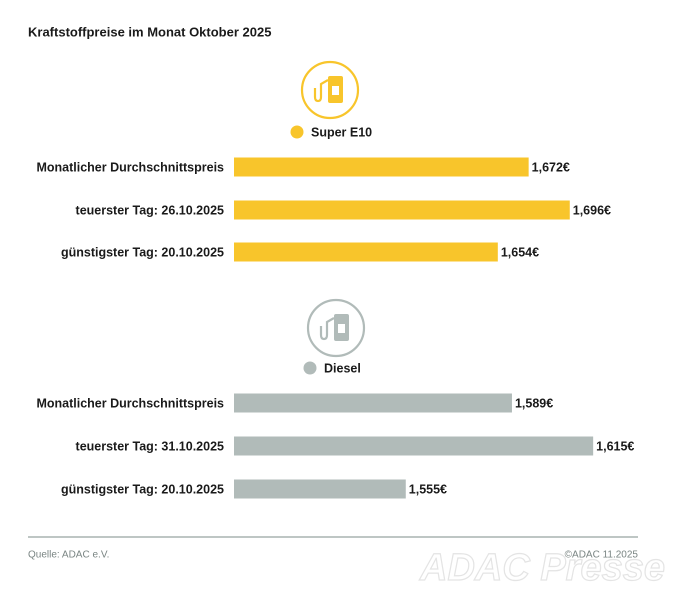  What do you see at coordinates (602, 555) in the screenshot?
I see `copyright: ©ADAC 11.2025` at bounding box center [602, 555].